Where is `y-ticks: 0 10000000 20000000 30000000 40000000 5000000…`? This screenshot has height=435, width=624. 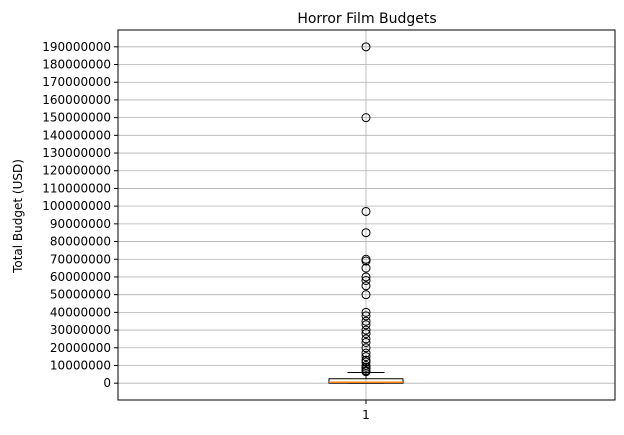
y-ticks: 0 10000000 20000000 30000000 40000000 5000000… is located at coordinates (80, 215).